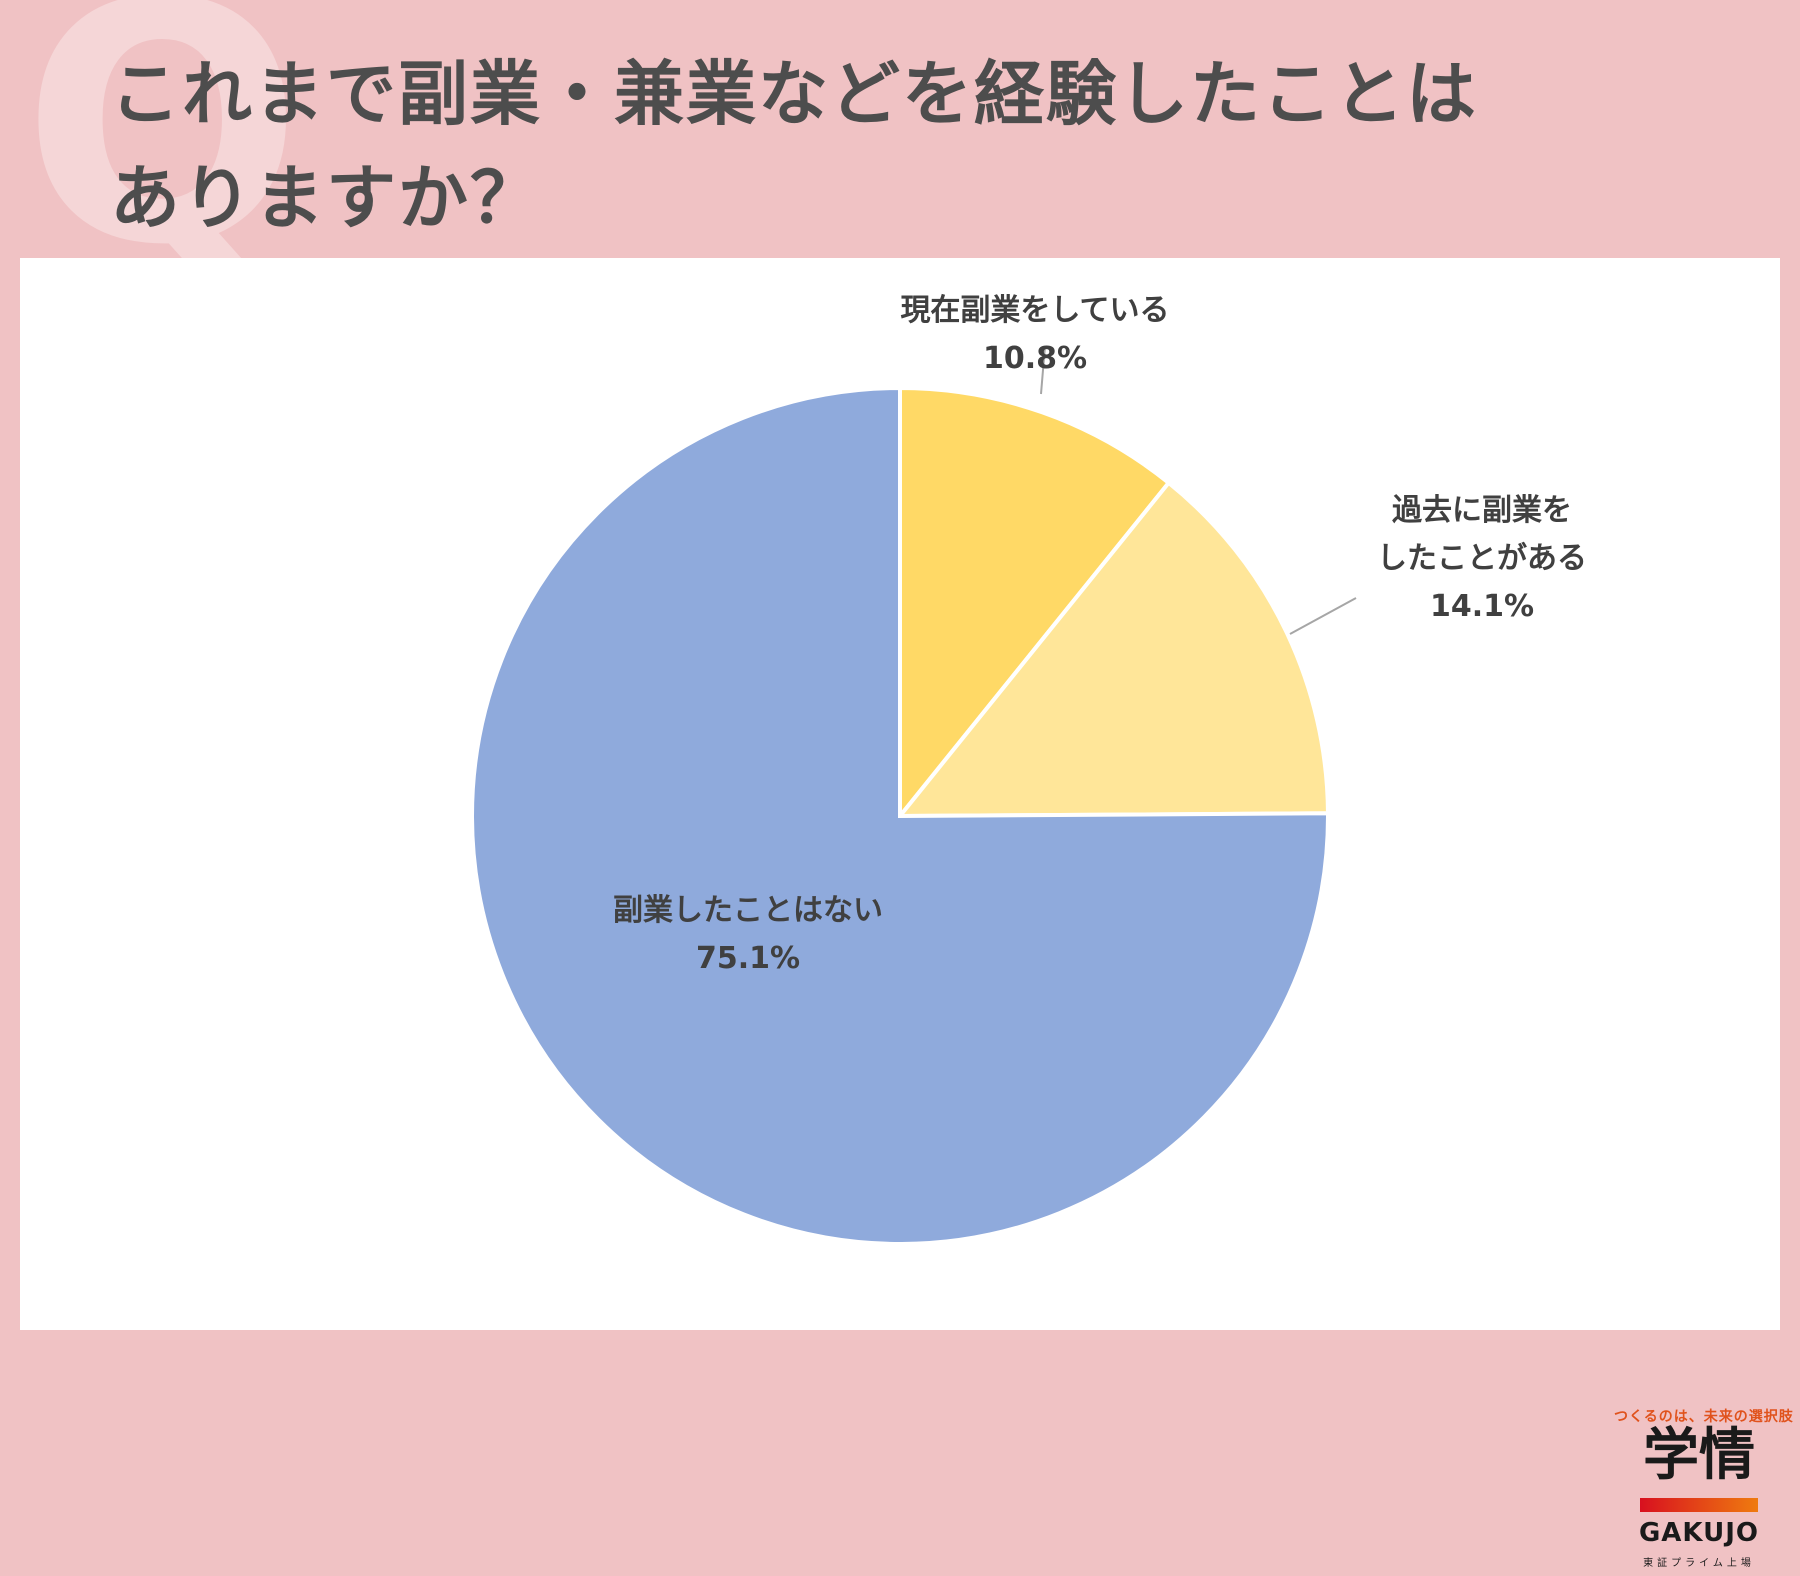 This screenshot has height=1576, width=1800. I want to click on slice-category-0: 現在副業をしている, so click(1034, 310).